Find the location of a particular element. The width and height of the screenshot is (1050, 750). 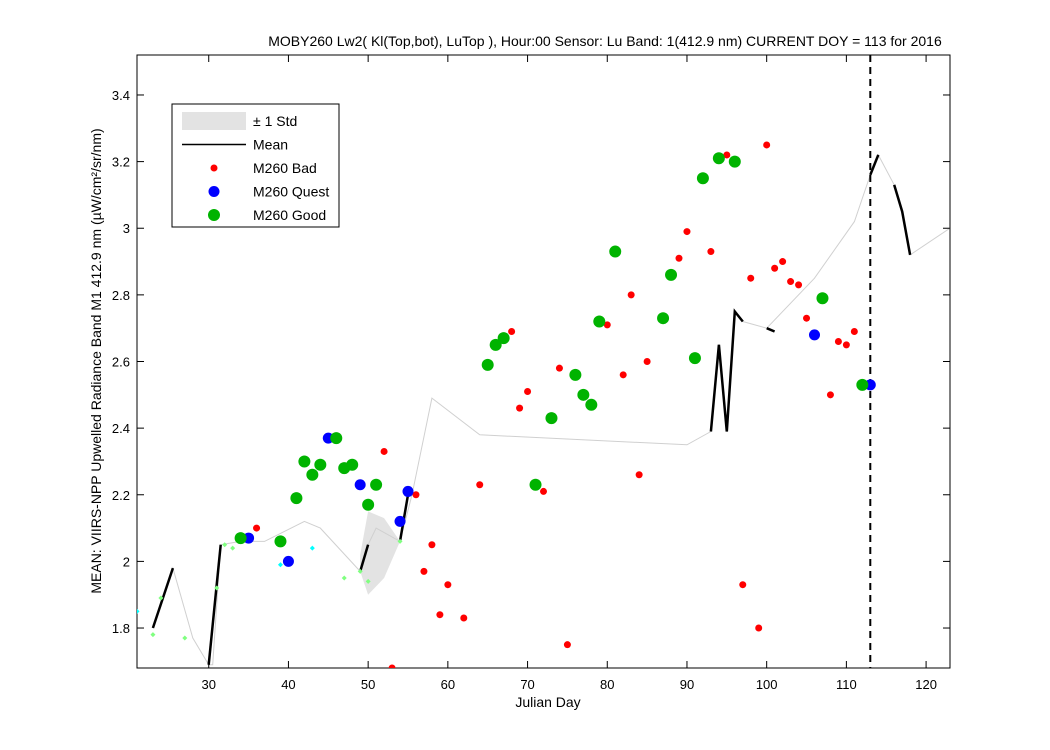

x-tick-label-3: 60 is located at coordinates (448, 684).